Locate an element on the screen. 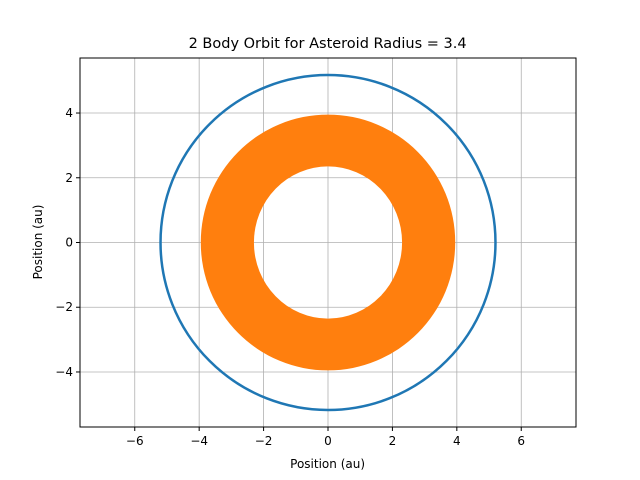  y-tick-label: −2 is located at coordinates (64, 307).